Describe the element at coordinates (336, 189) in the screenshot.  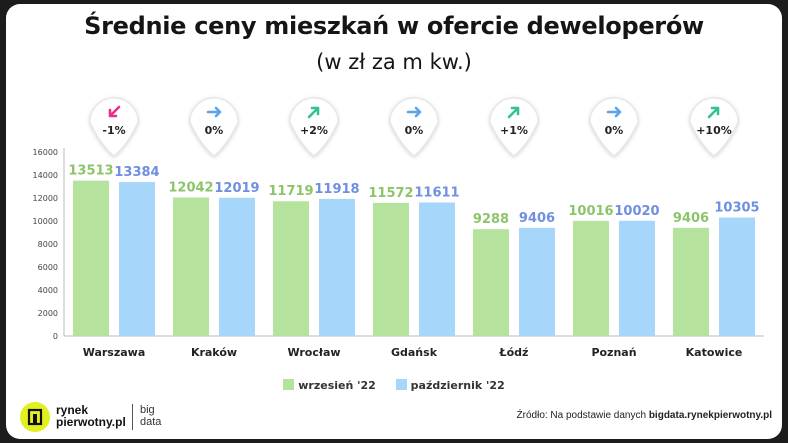
I see `value-label-series2: 11918` at that location.